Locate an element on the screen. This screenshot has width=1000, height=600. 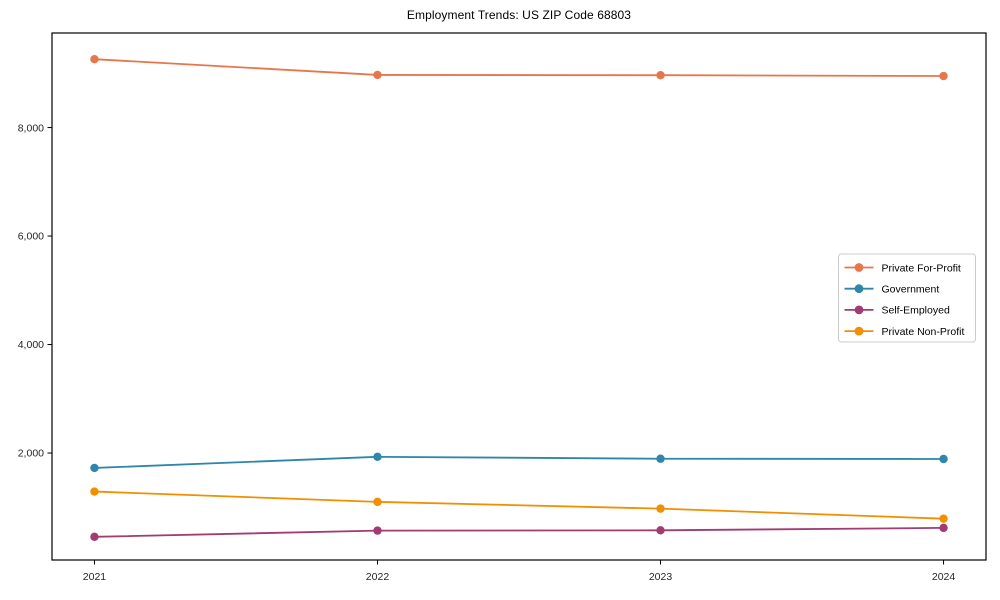
data-point-private-for-profit-2024 is located at coordinates (943, 76).